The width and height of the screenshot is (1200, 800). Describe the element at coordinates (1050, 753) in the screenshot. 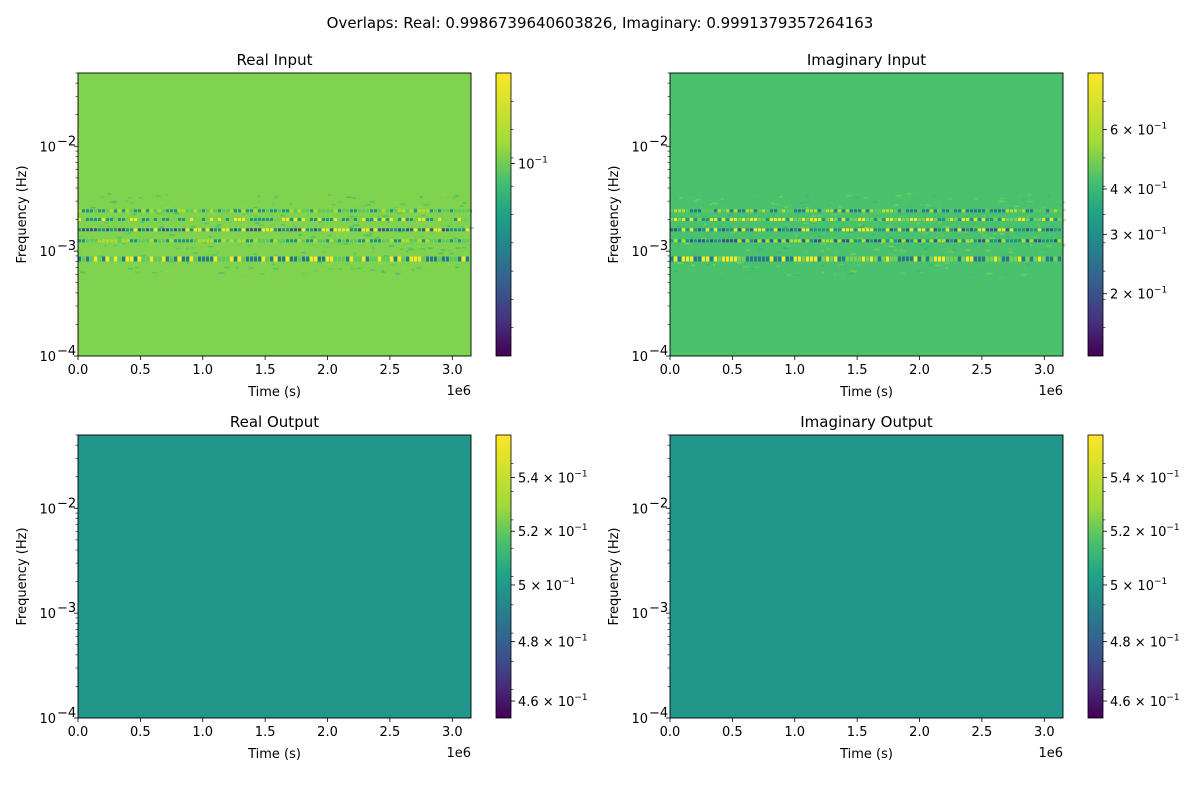

I see `x-offset-label: 1e6` at that location.